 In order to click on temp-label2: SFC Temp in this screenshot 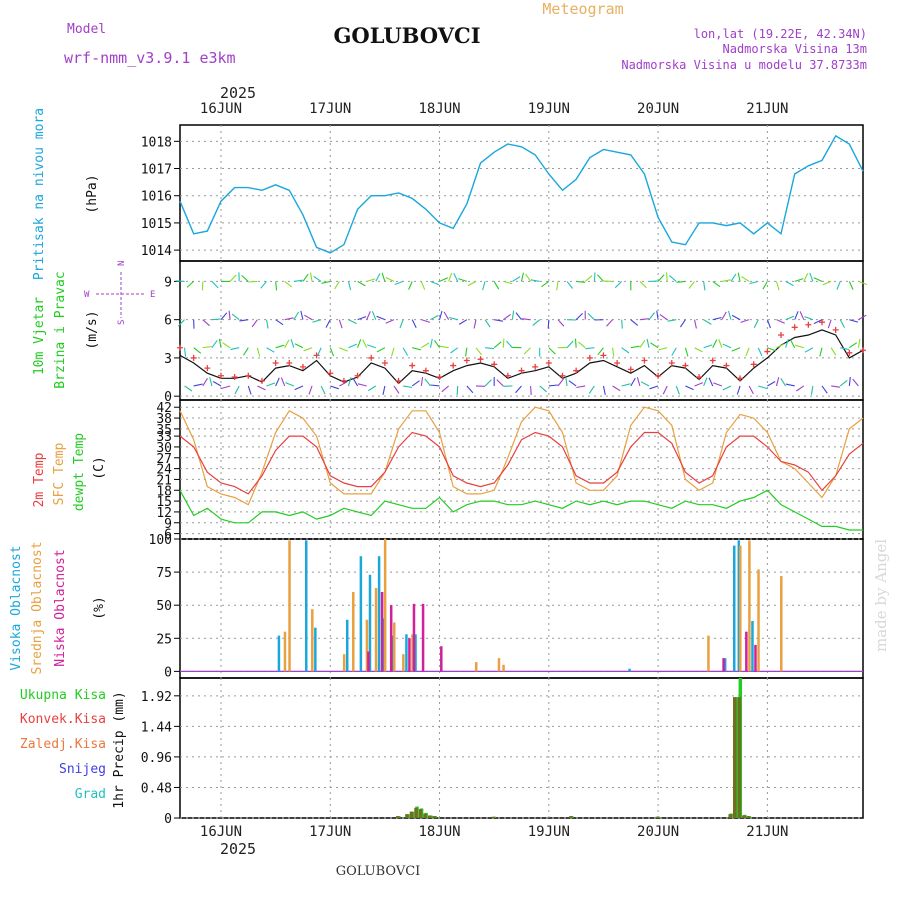, I will do `click(59, 474)`.